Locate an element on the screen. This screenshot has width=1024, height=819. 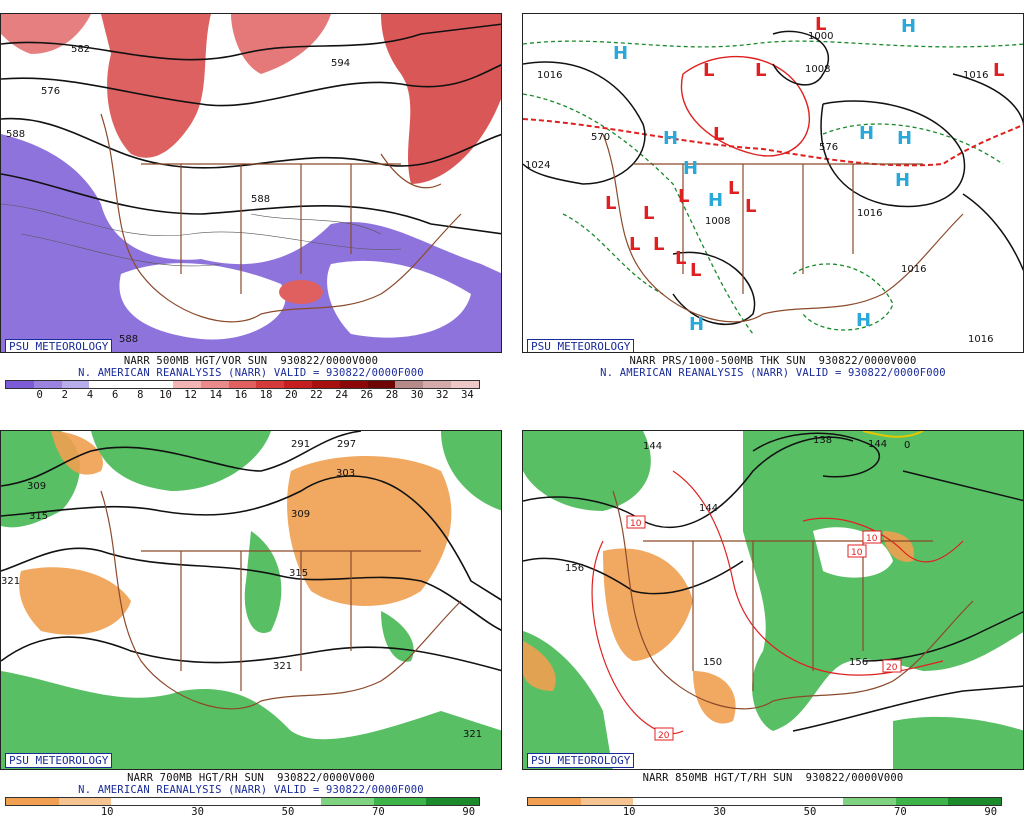
rh850-colorbar is located at coordinates (764, 801).